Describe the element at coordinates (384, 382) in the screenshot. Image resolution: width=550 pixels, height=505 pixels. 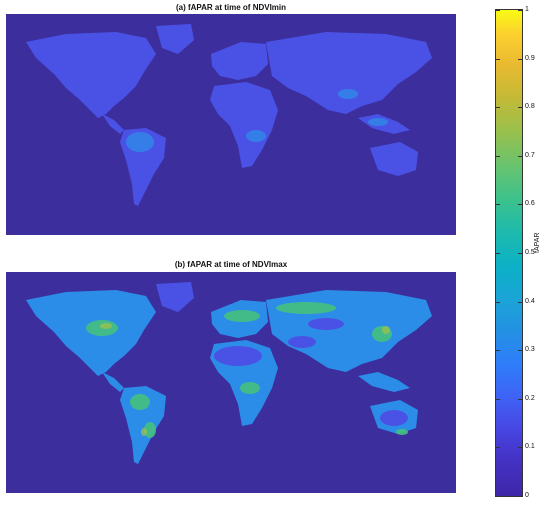
I see `southeast-asia-islands` at that location.